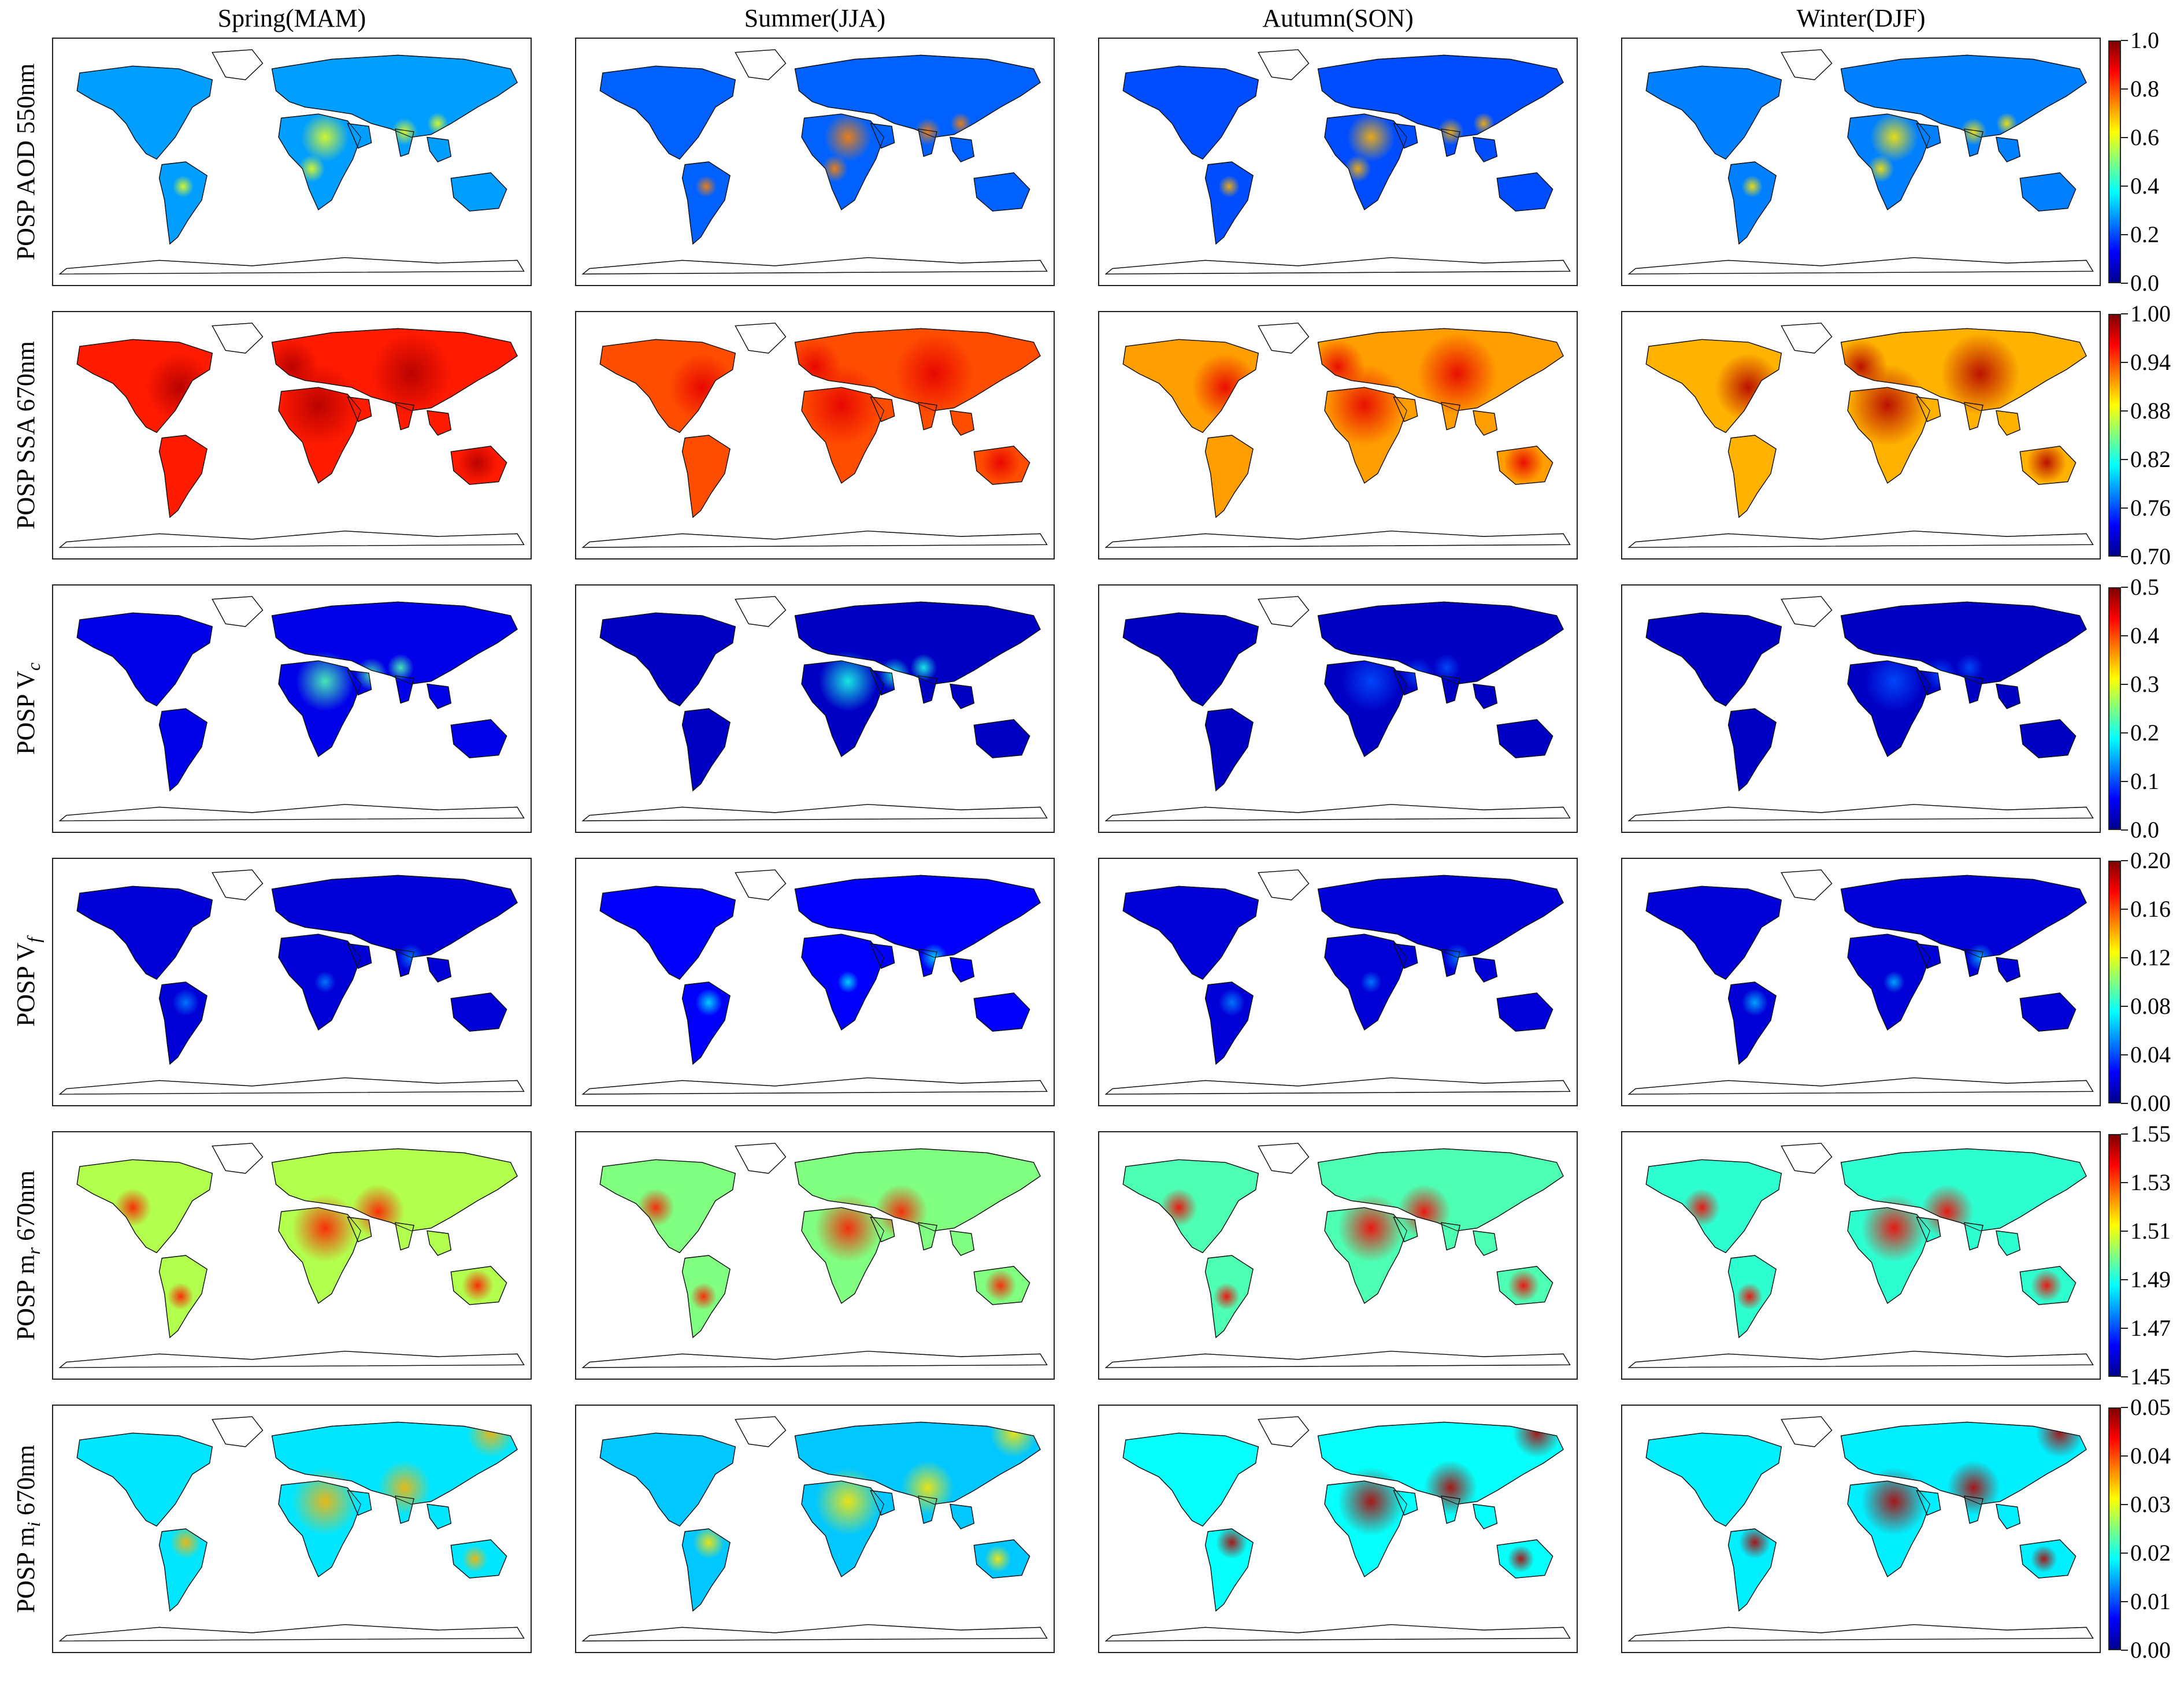 The image size is (2184, 1682). Describe the element at coordinates (2150, 1377) in the screenshot. I see `colorbar-tick-label: 1.45` at that location.